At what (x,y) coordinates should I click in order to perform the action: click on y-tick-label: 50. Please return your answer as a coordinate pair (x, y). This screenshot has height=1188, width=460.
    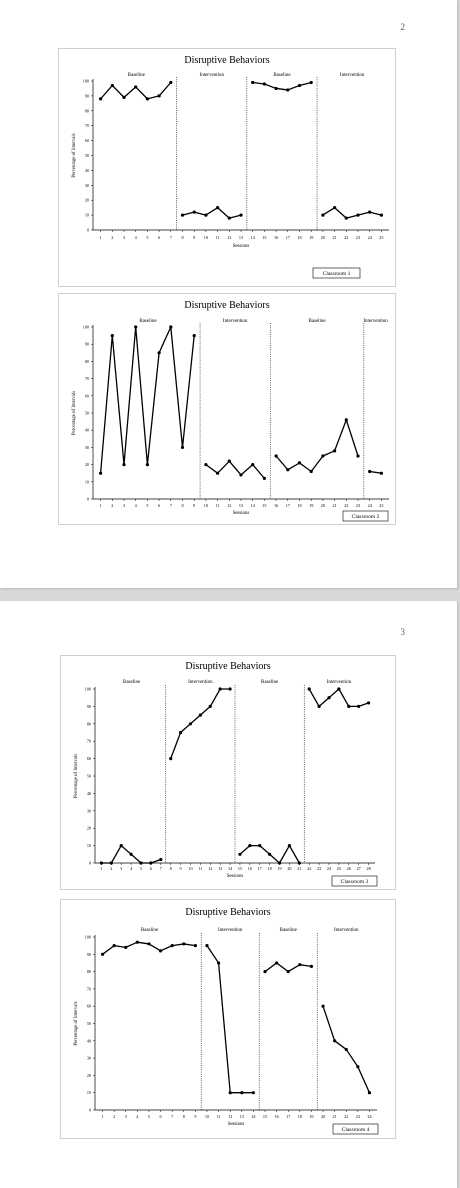
    Looking at the image, I should click on (87, 413).